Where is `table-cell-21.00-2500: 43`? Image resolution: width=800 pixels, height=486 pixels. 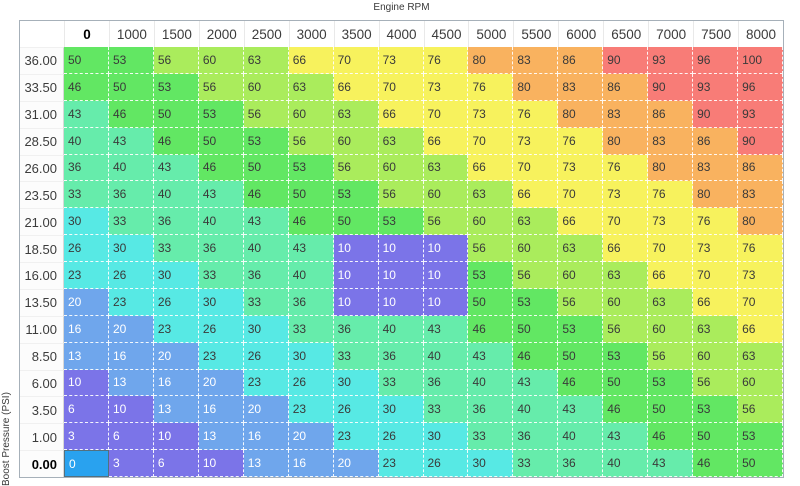 table-cell-21.00-2500: 43 is located at coordinates (266, 222).